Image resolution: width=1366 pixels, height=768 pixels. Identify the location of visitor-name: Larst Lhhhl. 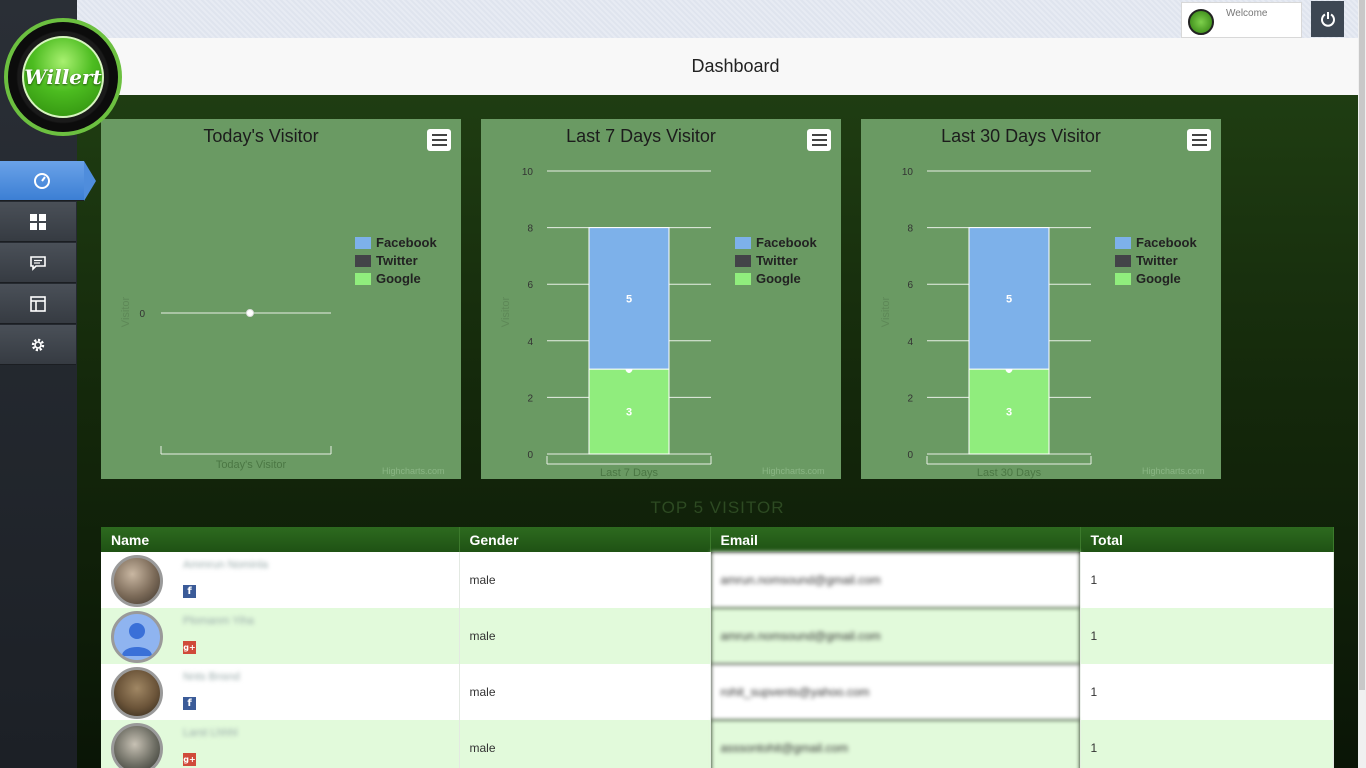
(210, 733).